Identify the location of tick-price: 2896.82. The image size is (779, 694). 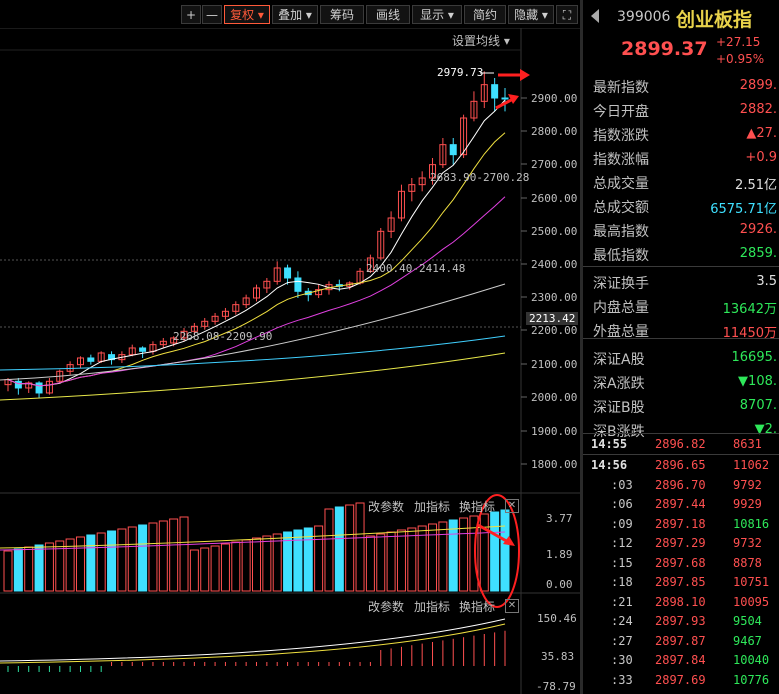
(680, 444).